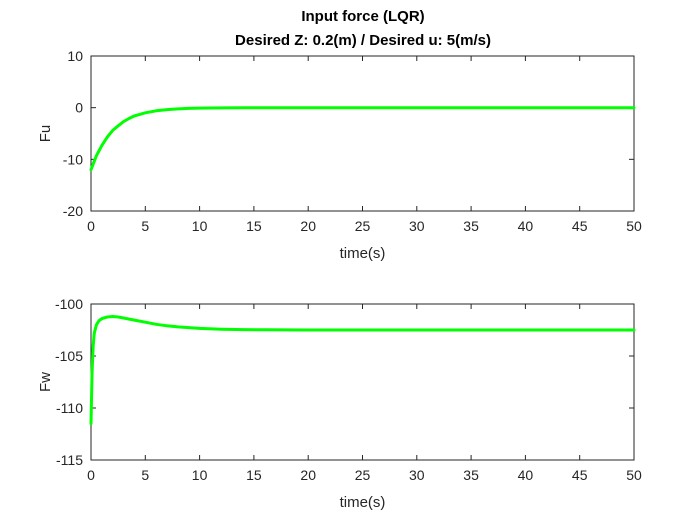 This screenshot has height=525, width=700. Describe the element at coordinates (45, 382) in the screenshot. I see `y-axis-label: Fw` at that location.